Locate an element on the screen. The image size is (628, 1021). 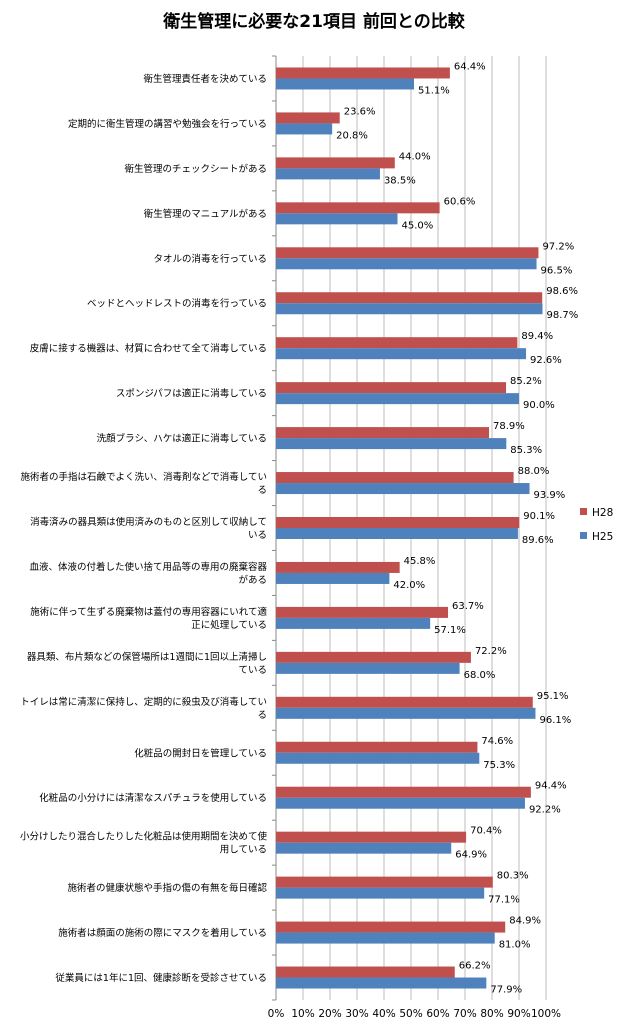
category-label: 消毒済みの器具類は使用済みのものと区別して収納して is located at coordinates (148, 522).